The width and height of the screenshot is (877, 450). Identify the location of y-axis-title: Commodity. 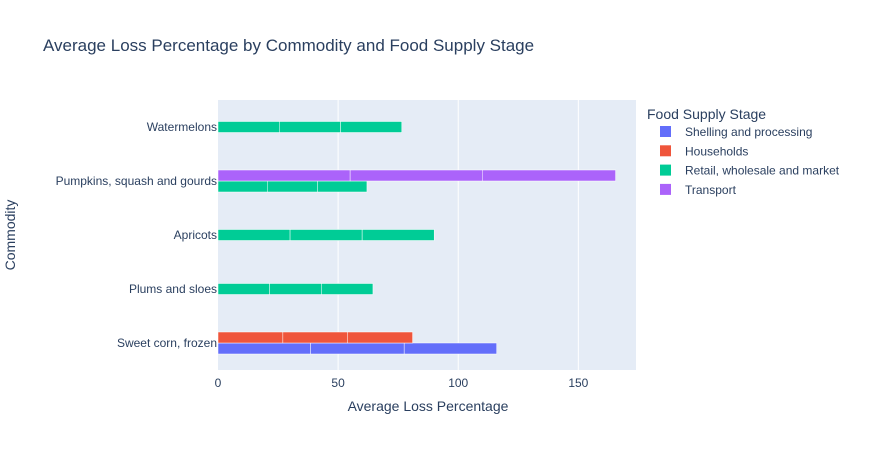
(10, 235).